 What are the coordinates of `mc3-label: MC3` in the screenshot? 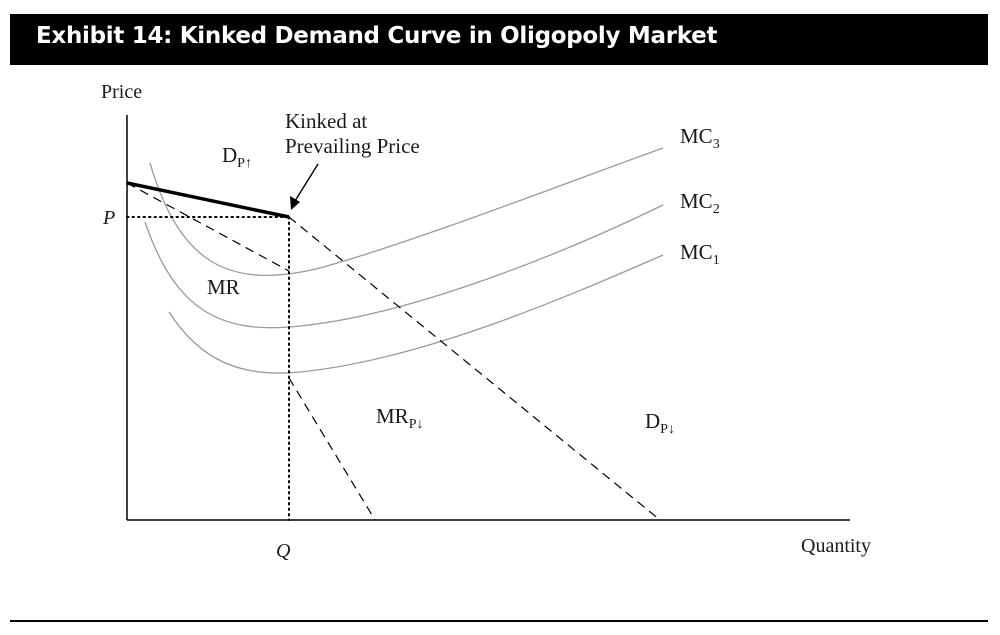 It's located at (700, 138).